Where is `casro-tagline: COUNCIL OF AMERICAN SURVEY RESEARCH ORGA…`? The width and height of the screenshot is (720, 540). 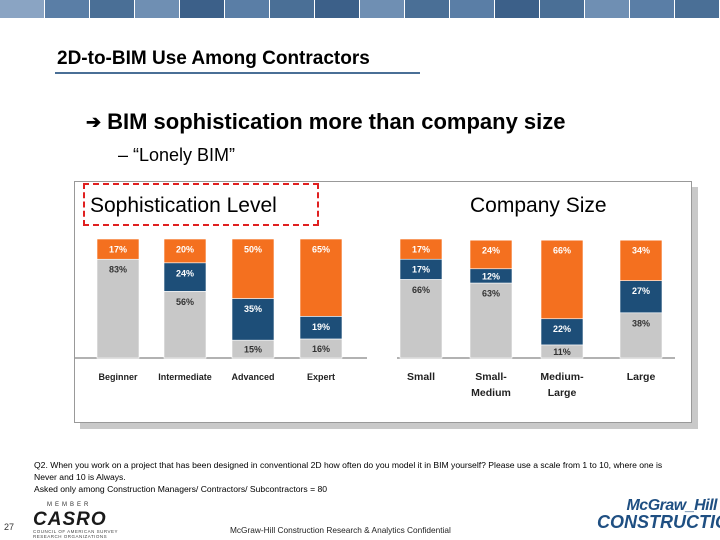 casro-tagline: COUNCIL OF AMERICAN SURVEY RESEARCH ORGA… is located at coordinates (75, 534).